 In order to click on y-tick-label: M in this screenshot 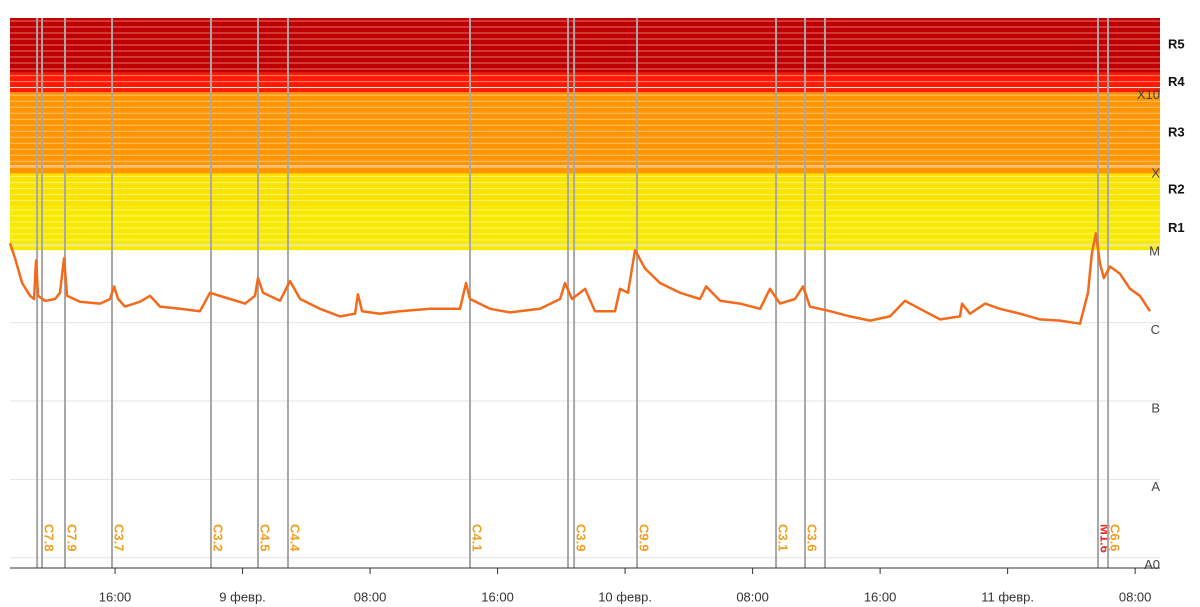, I will do `click(1154, 251)`.